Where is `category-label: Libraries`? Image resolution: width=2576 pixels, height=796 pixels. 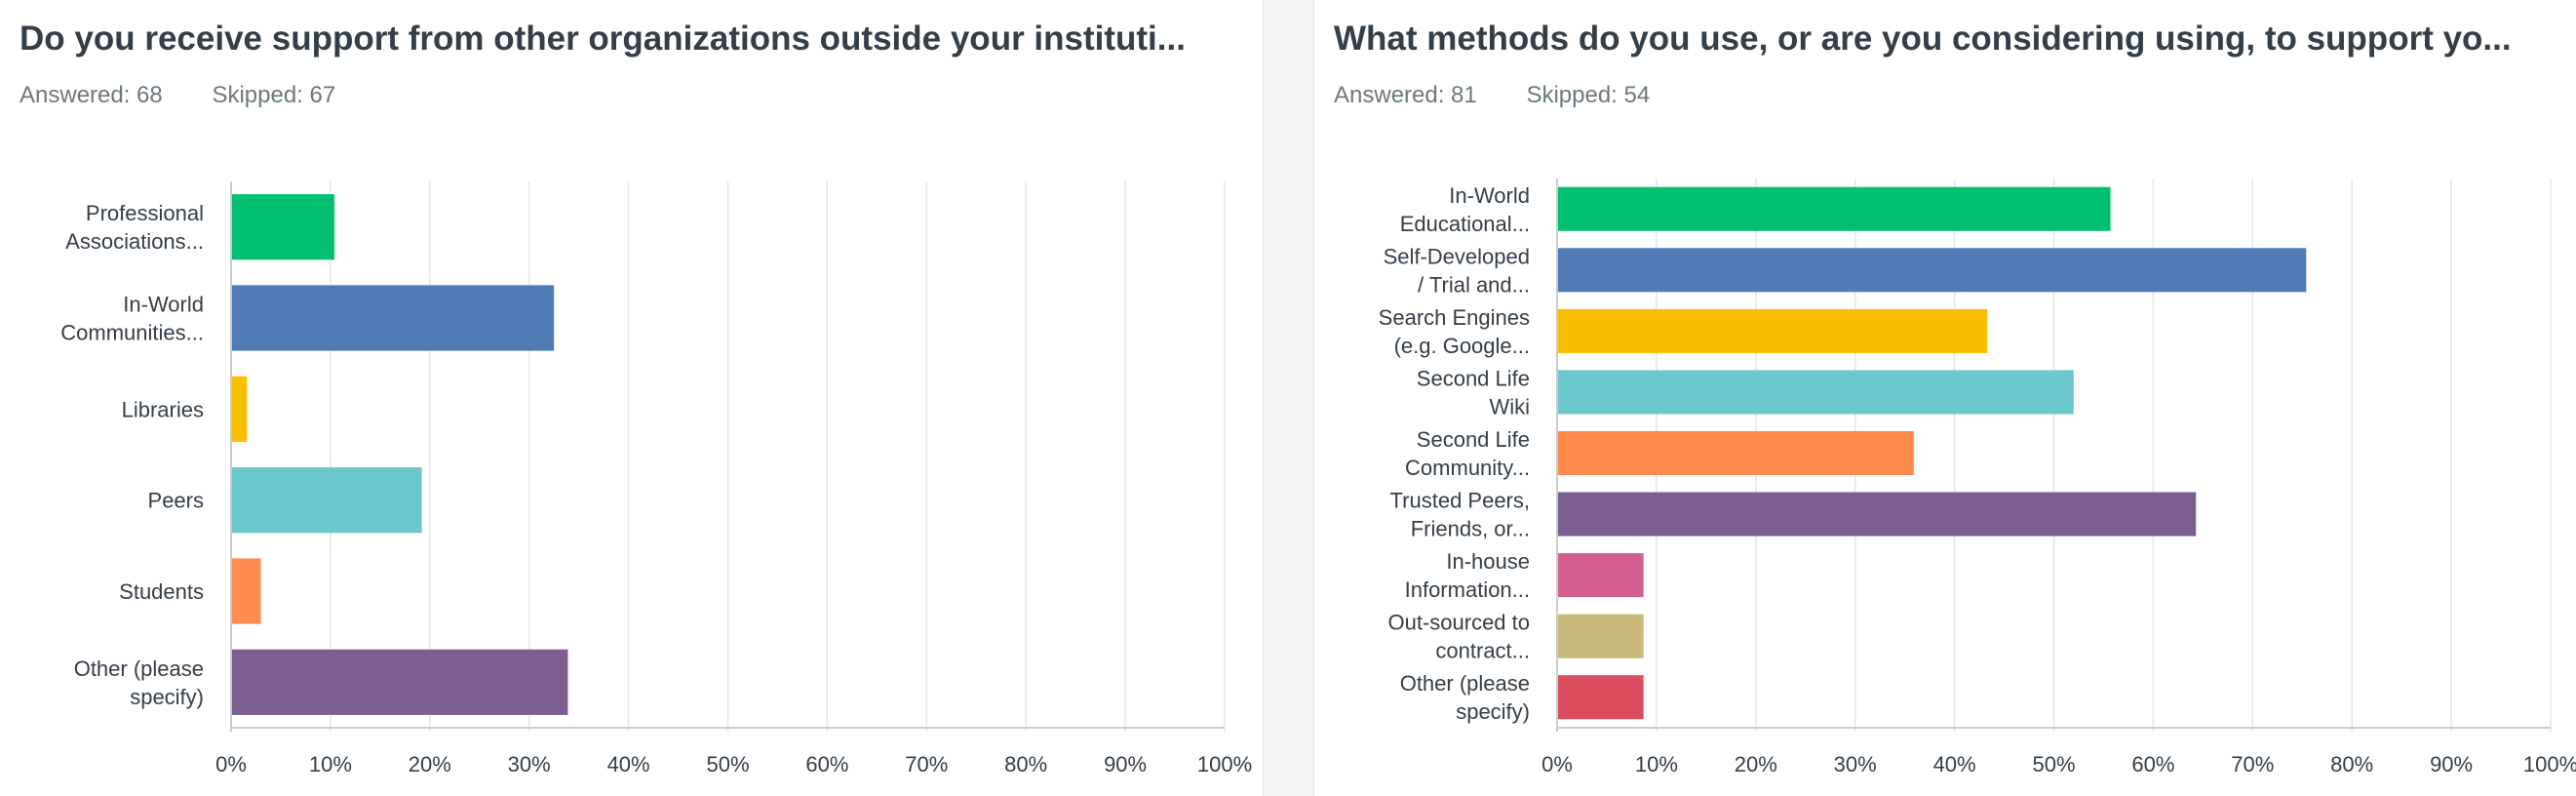
category-label: Libraries is located at coordinates (163, 409).